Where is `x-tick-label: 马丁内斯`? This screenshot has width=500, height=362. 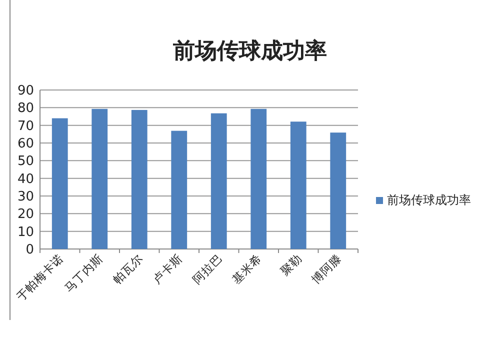
x-tick-label: 马丁内斯 is located at coordinates (84, 273).